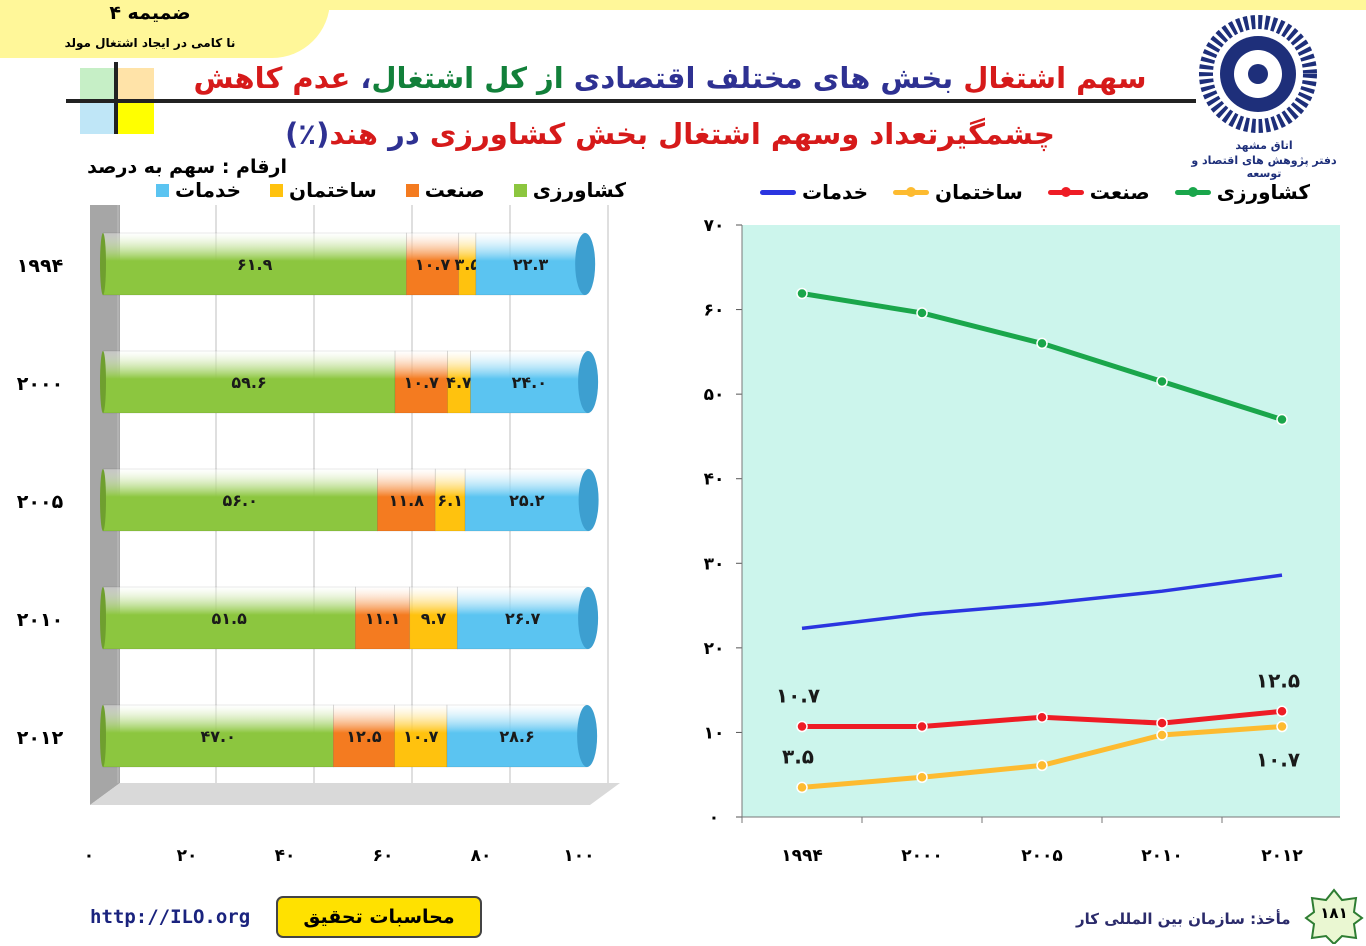 The width and height of the screenshot is (1366, 946). I want to click on logo-label-chamber: اتاق مشهد, so click(1264, 145).